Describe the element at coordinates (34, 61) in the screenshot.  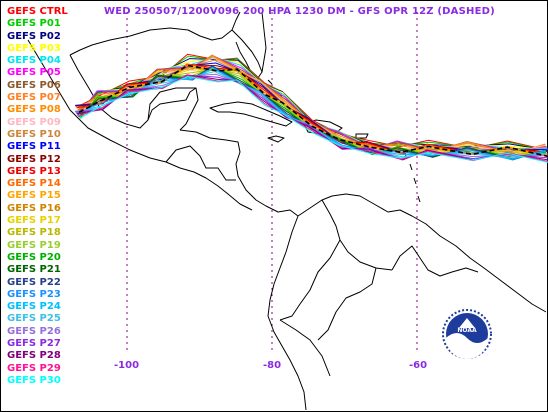
I see `legend-entry: GEFS P04` at that location.